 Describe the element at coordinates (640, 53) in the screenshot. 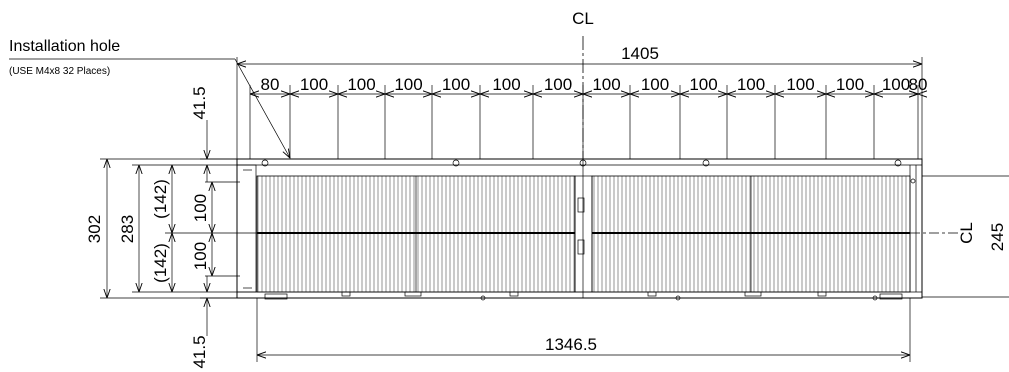

I see `overall-width-label: 1405` at that location.